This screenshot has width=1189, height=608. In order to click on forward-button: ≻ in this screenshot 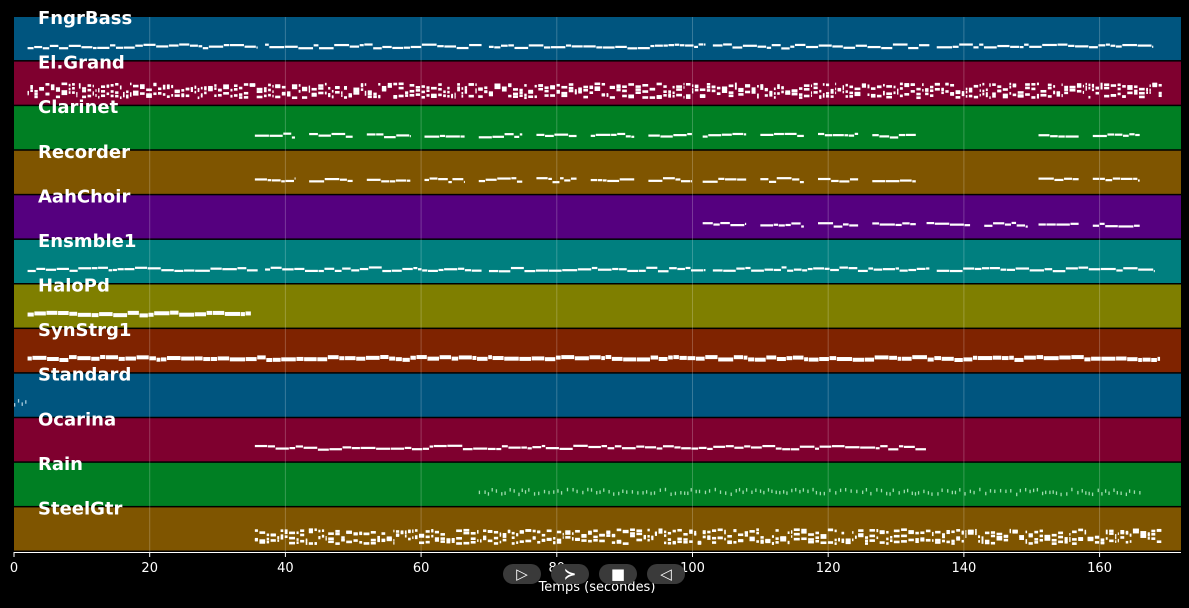, I will do `click(570, 574)`.